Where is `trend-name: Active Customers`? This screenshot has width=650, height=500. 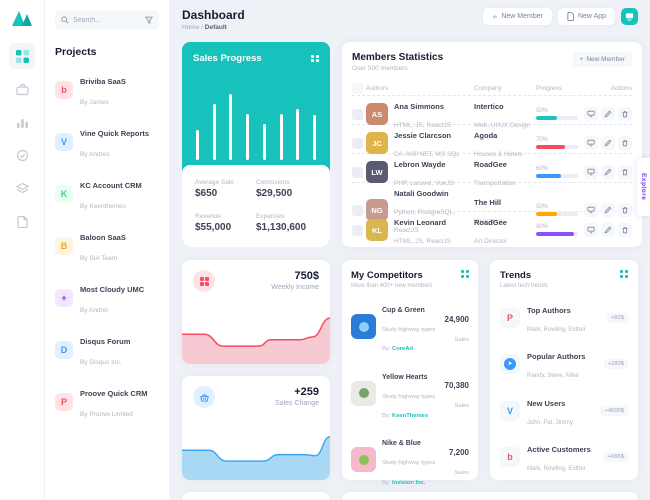
trend-name: Active Customers is located at coordinates (559, 449).